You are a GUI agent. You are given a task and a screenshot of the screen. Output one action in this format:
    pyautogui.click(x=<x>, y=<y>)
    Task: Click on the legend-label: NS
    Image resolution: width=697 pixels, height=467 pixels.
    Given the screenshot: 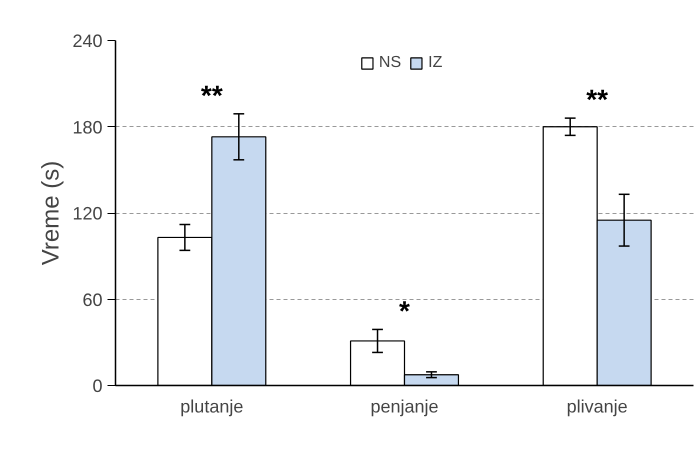 What is the action you would take?
    pyautogui.click(x=390, y=63)
    